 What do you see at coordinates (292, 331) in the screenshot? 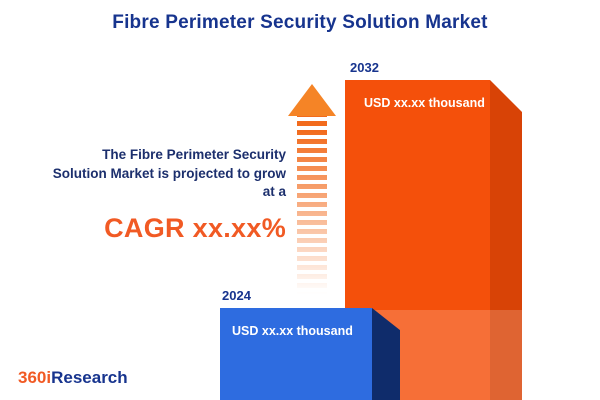
I see `bar-2024-value-label: USD xx.xx thousand` at bounding box center [292, 331].